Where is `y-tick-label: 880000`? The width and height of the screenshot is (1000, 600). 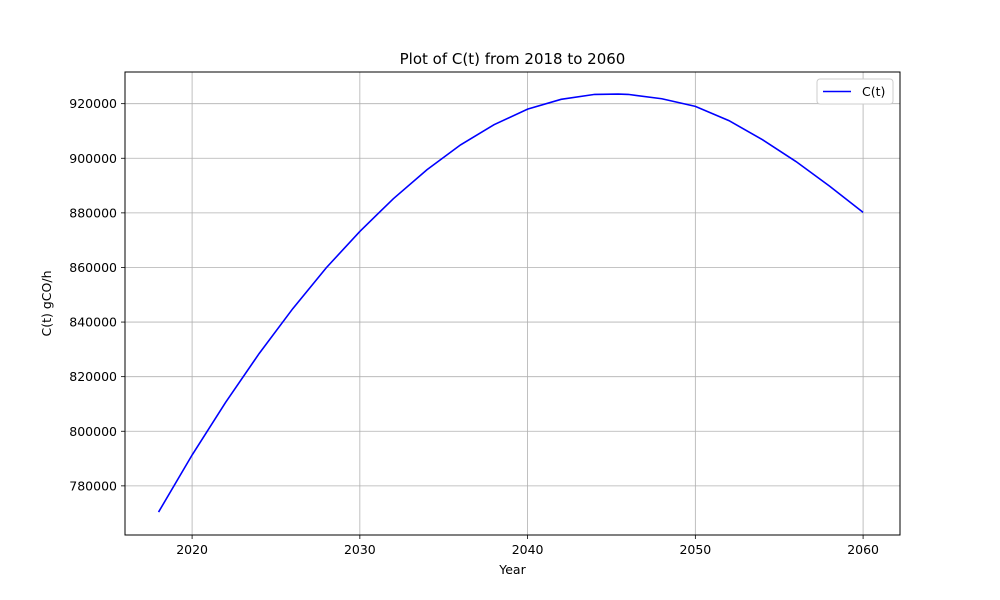 y-tick-label: 880000 is located at coordinates (93, 212).